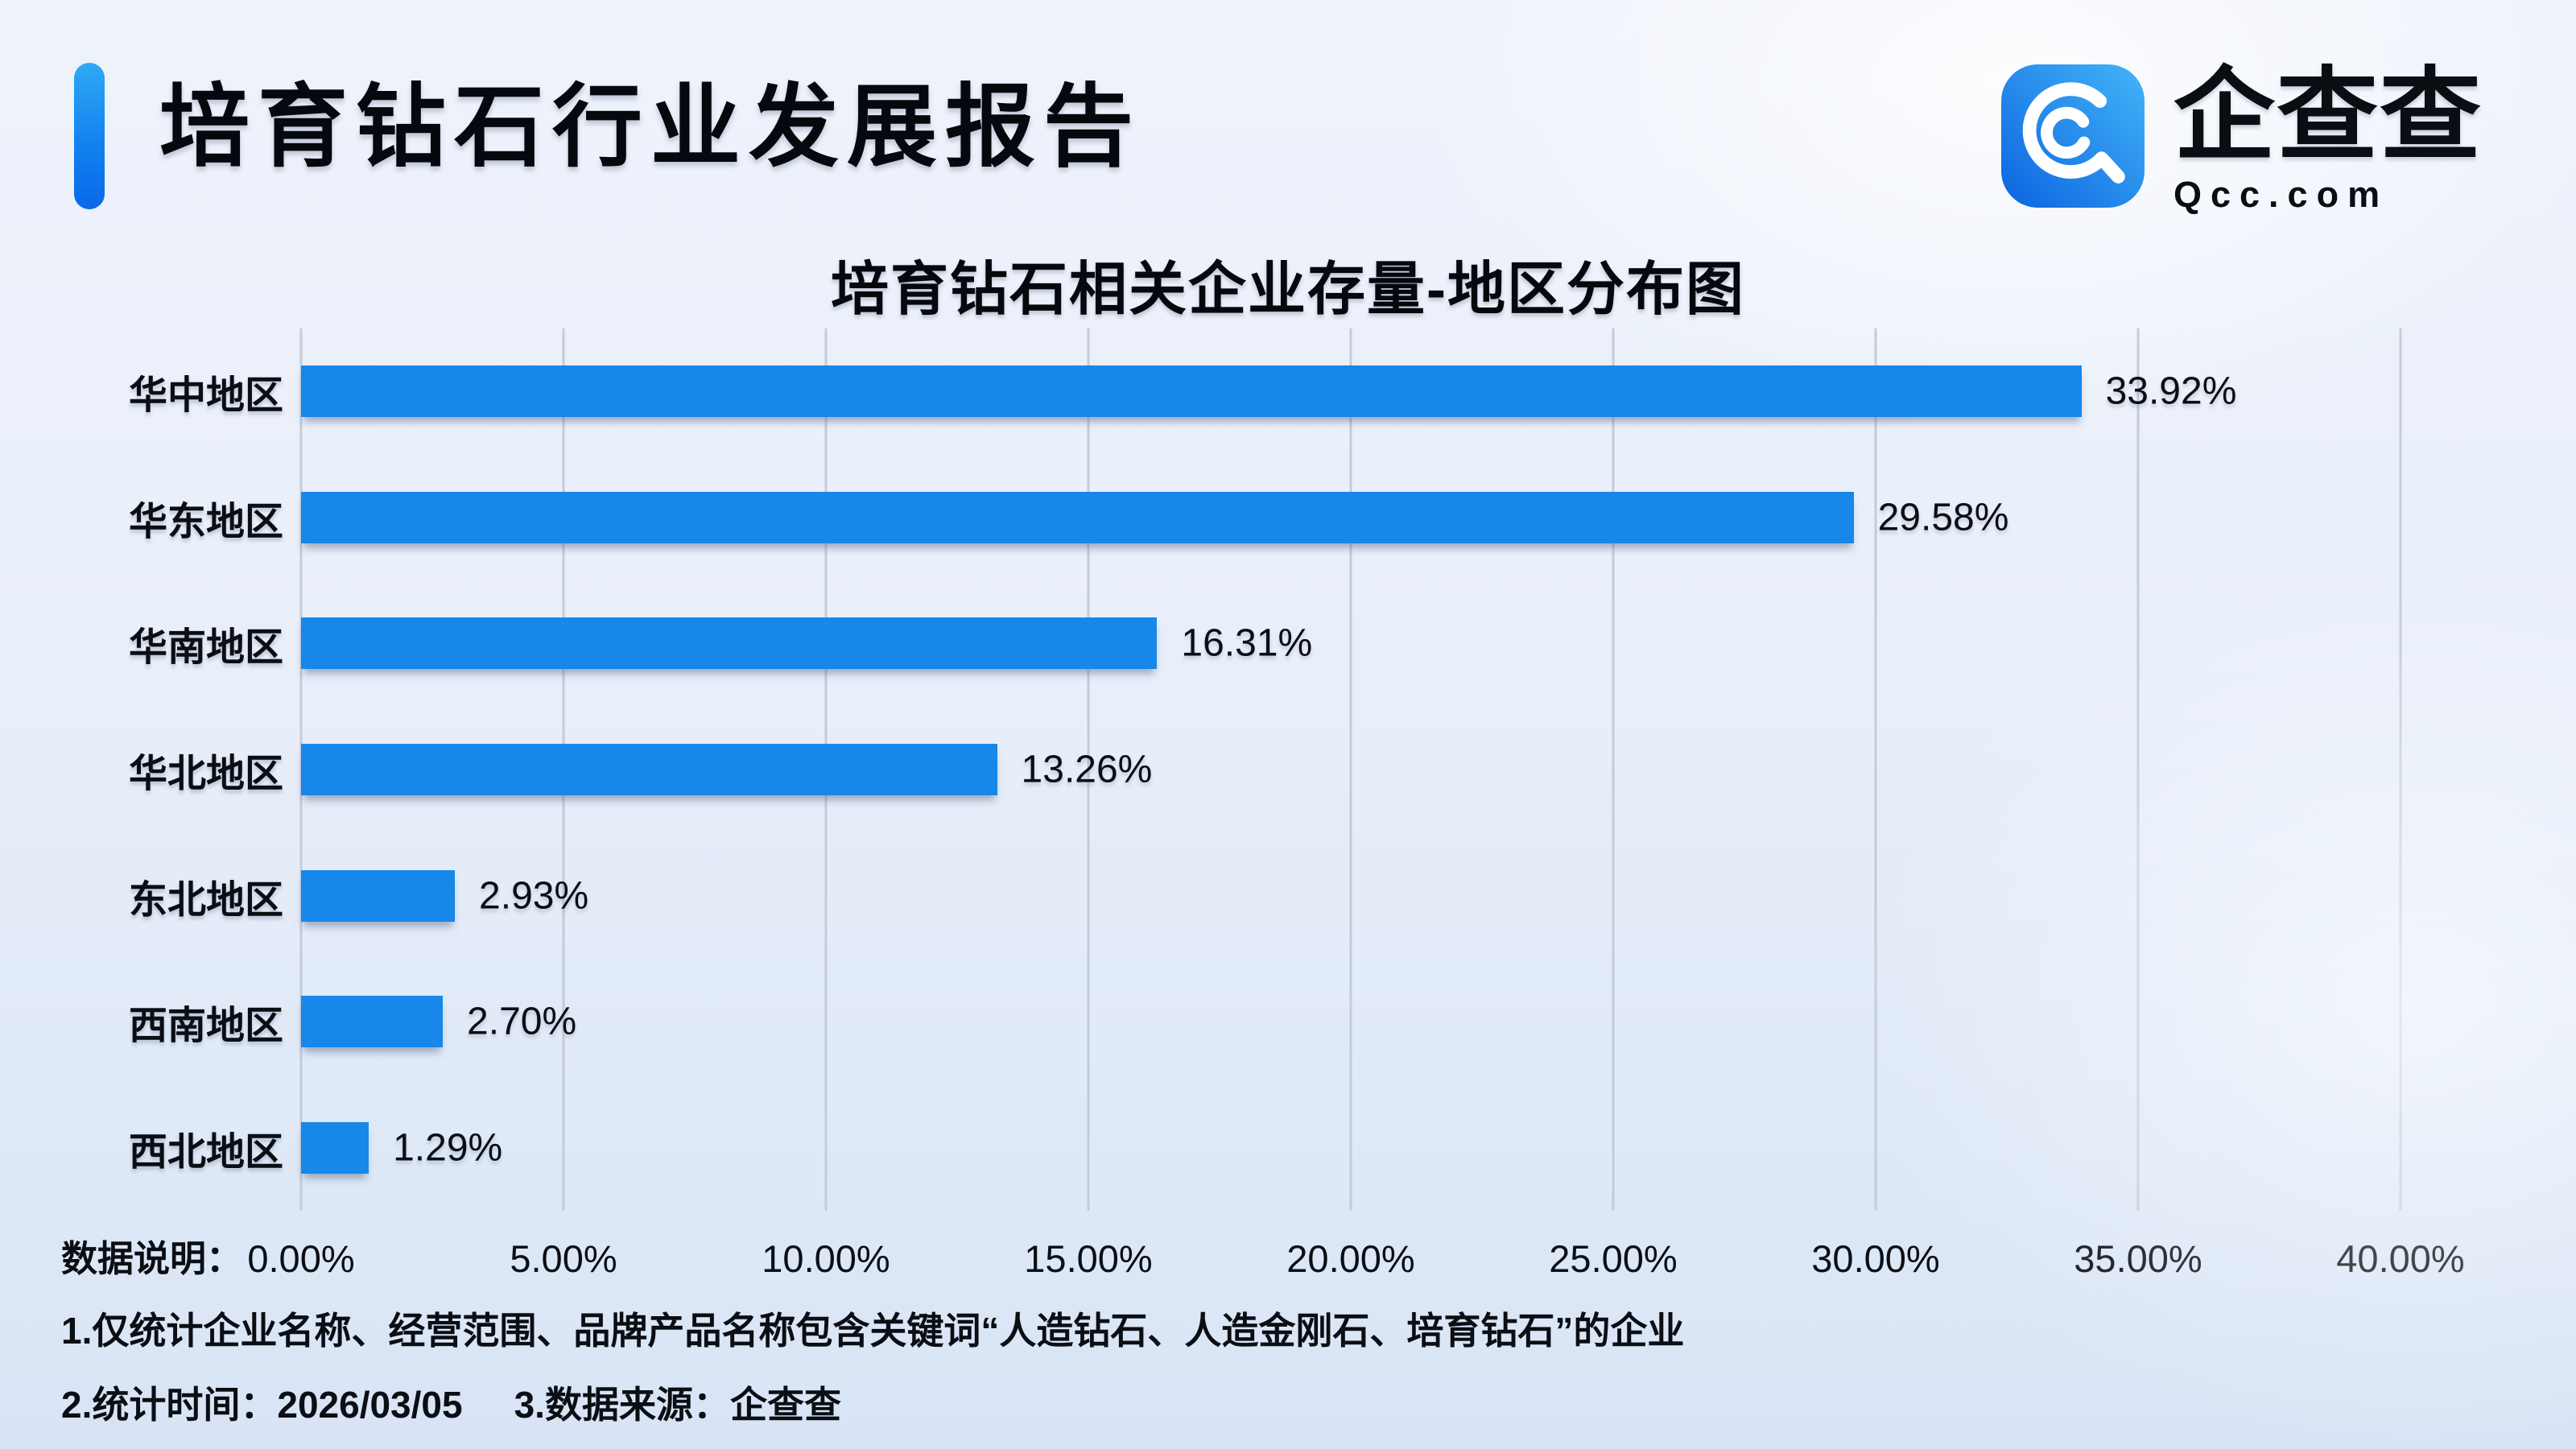 The image size is (2576, 1449). Describe the element at coordinates (205, 774) in the screenshot. I see `category-label: 华北地区` at that location.